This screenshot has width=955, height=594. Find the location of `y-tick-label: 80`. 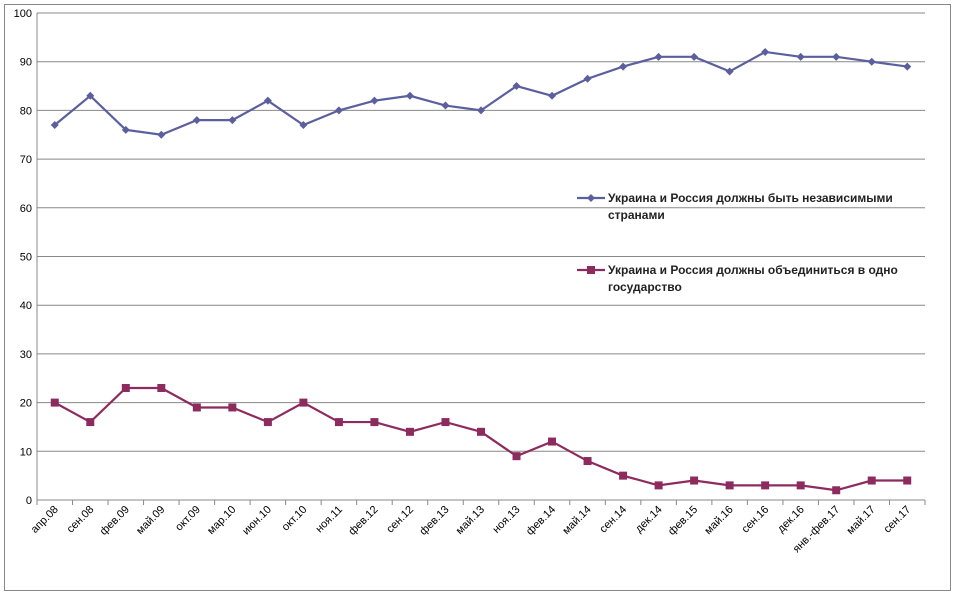

y-tick-label: 80 is located at coordinates (26, 111).